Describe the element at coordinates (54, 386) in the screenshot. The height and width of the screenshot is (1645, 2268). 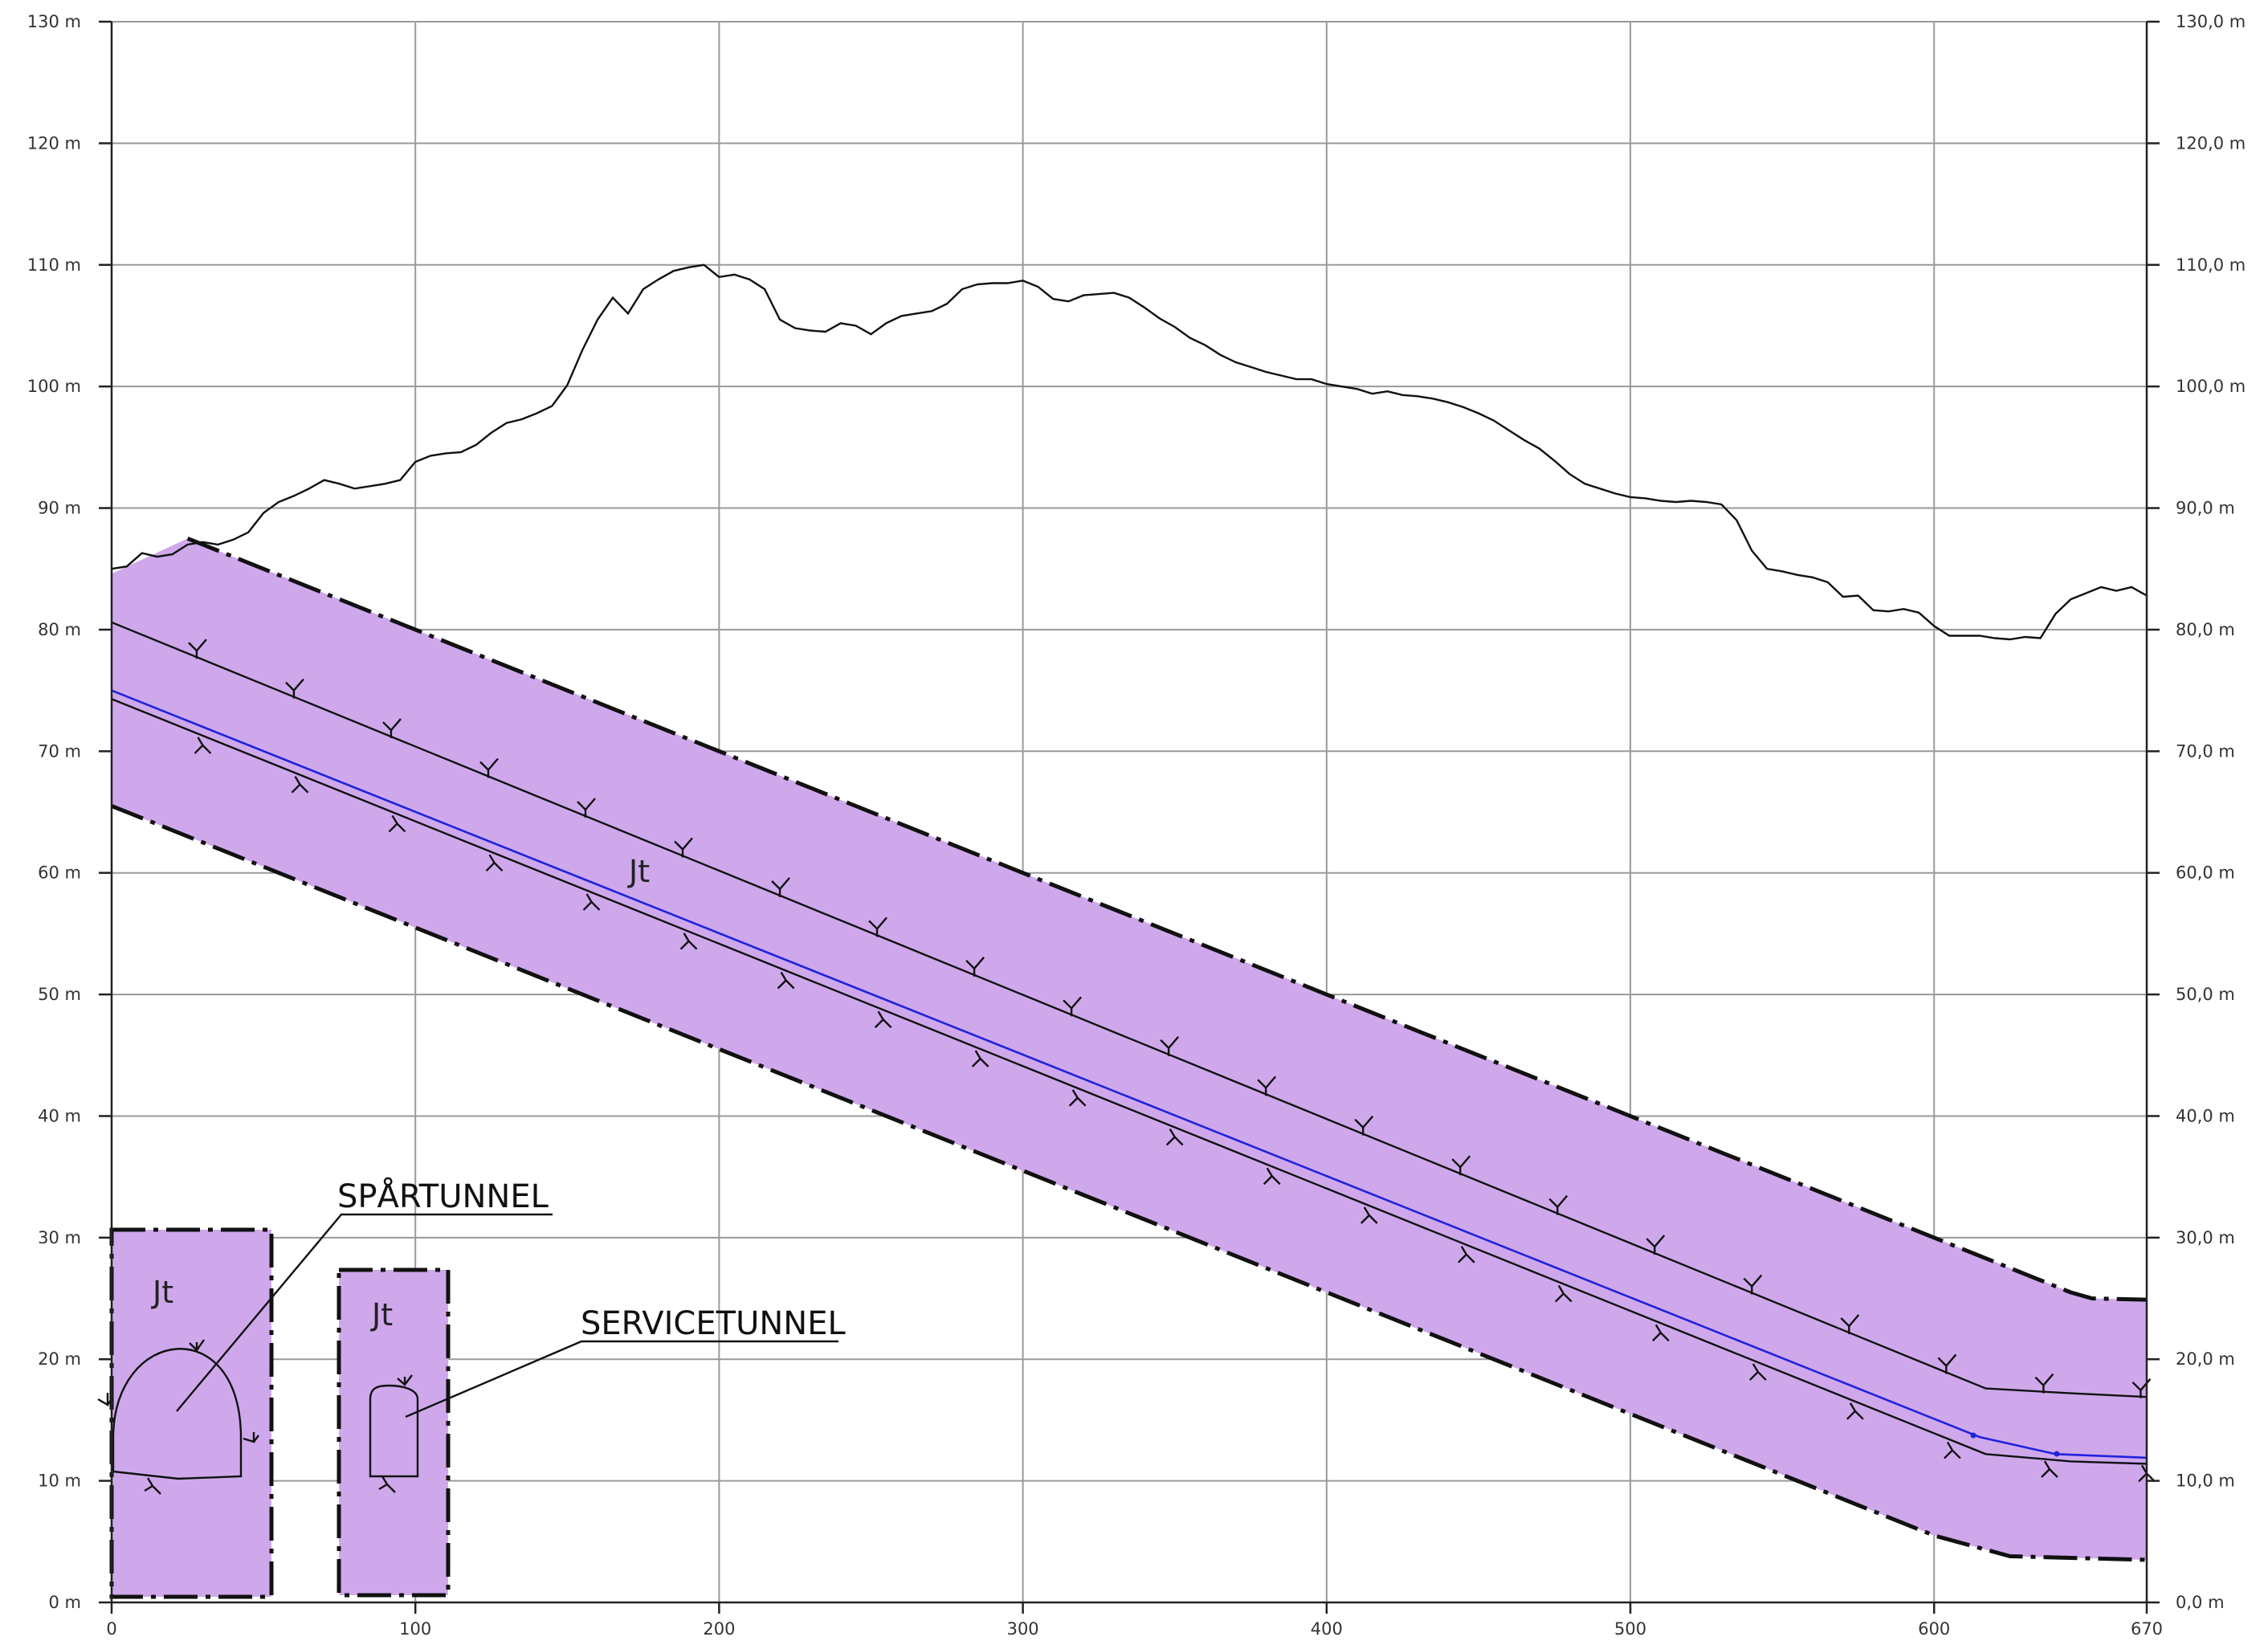
I see `y-tick-label-left: 100 m` at that location.